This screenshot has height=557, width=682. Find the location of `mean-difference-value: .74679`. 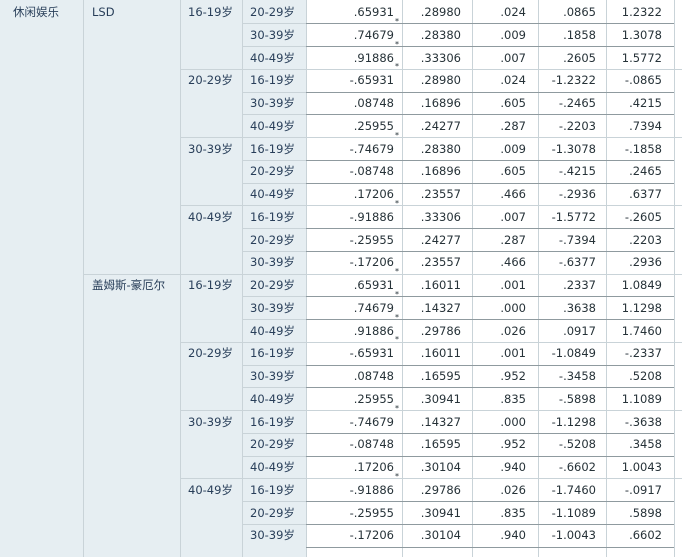

mean-difference-value: .74679 is located at coordinates (373, 307).